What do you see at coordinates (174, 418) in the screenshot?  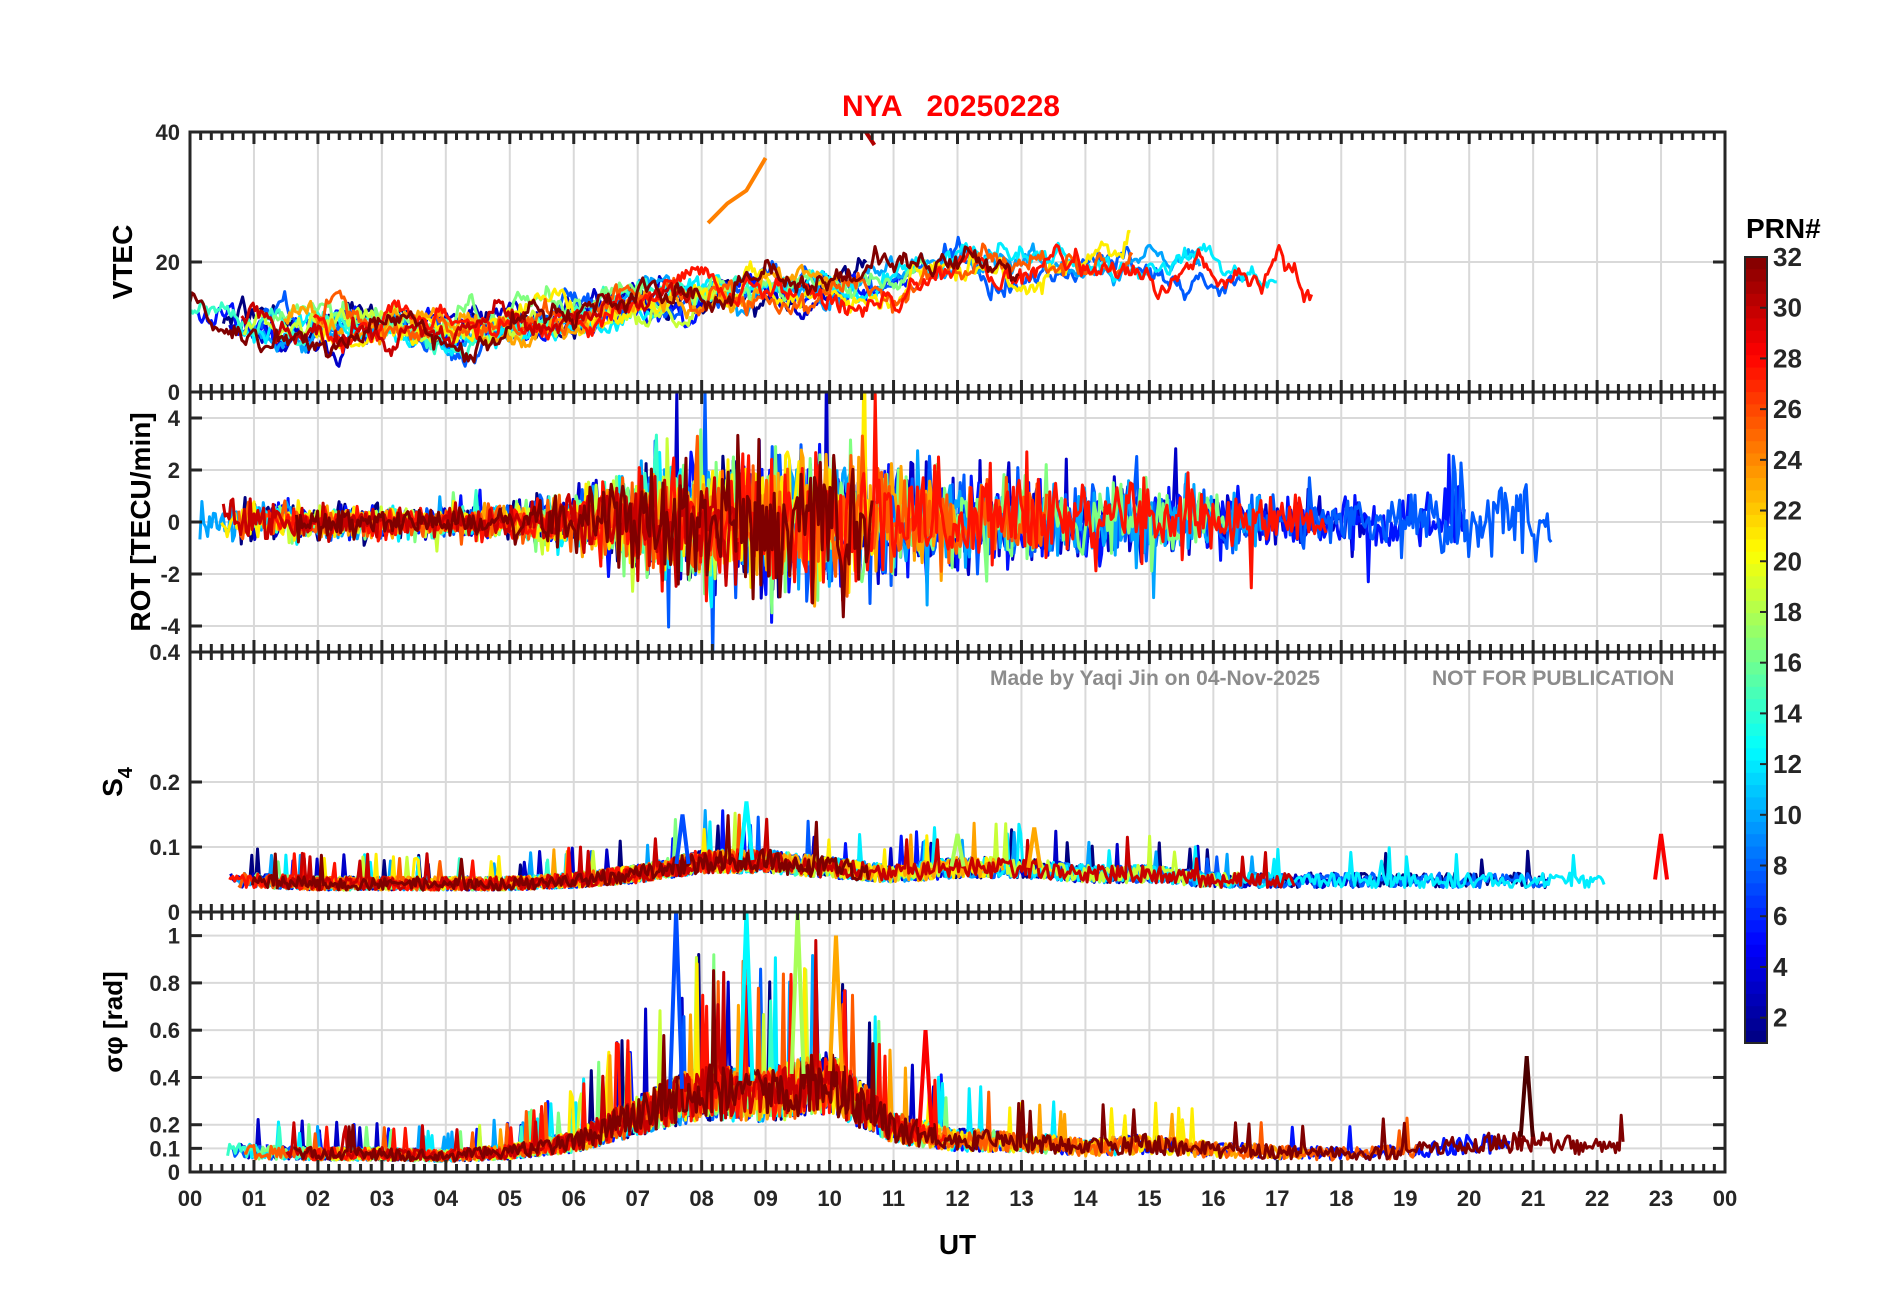 I see `y-tick-label: 4` at bounding box center [174, 418].